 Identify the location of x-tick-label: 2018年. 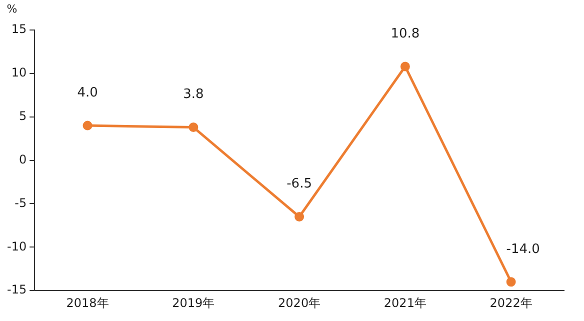
(87, 303).